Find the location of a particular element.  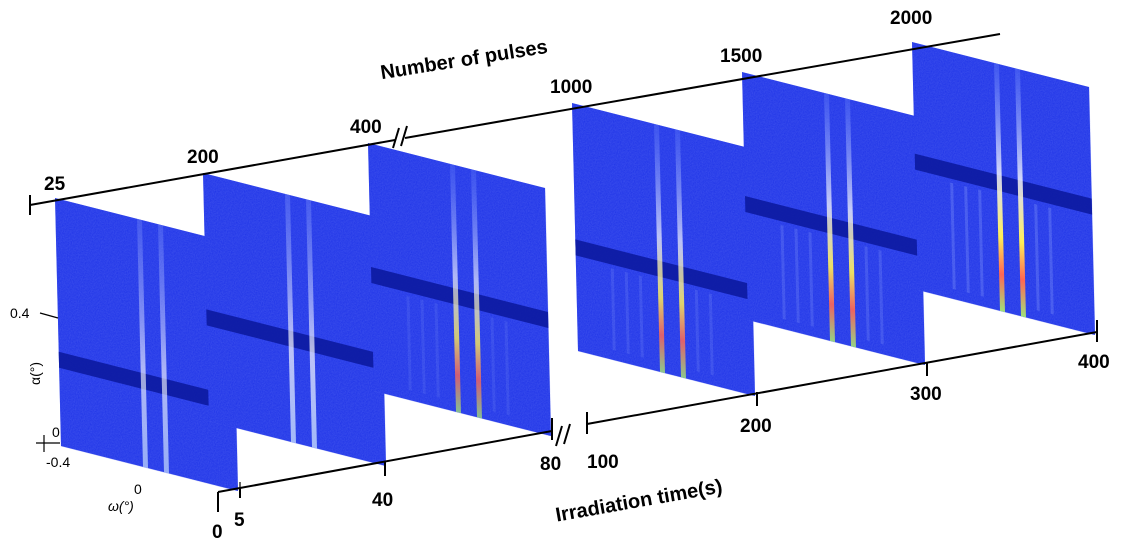

bottom-tick-label: 40 is located at coordinates (382, 500).